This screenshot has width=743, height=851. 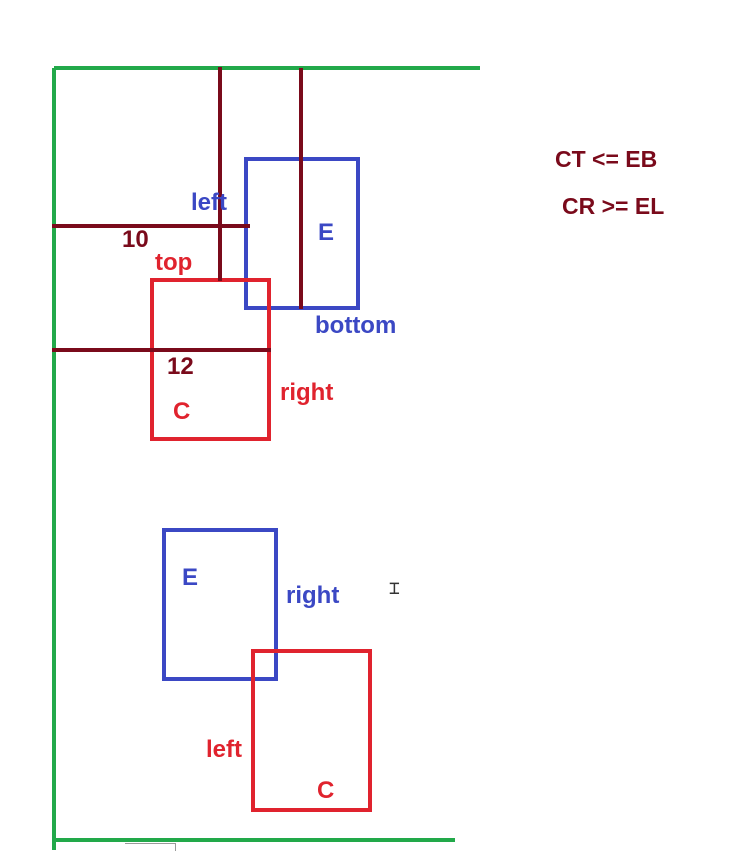 I want to click on element-letter-top: E, so click(x=326, y=232).